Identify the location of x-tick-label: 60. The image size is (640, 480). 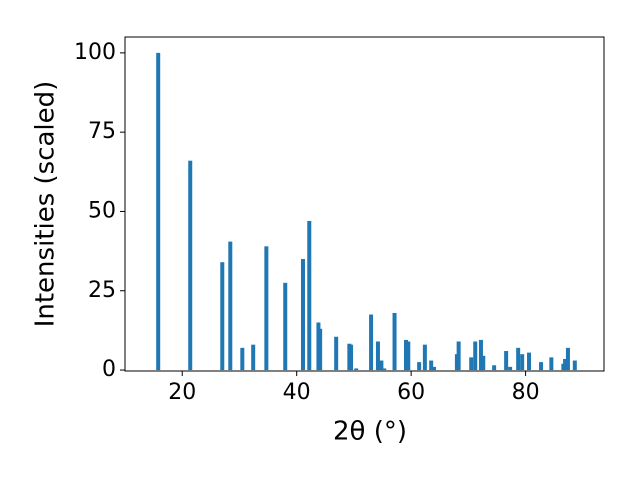
(411, 392).